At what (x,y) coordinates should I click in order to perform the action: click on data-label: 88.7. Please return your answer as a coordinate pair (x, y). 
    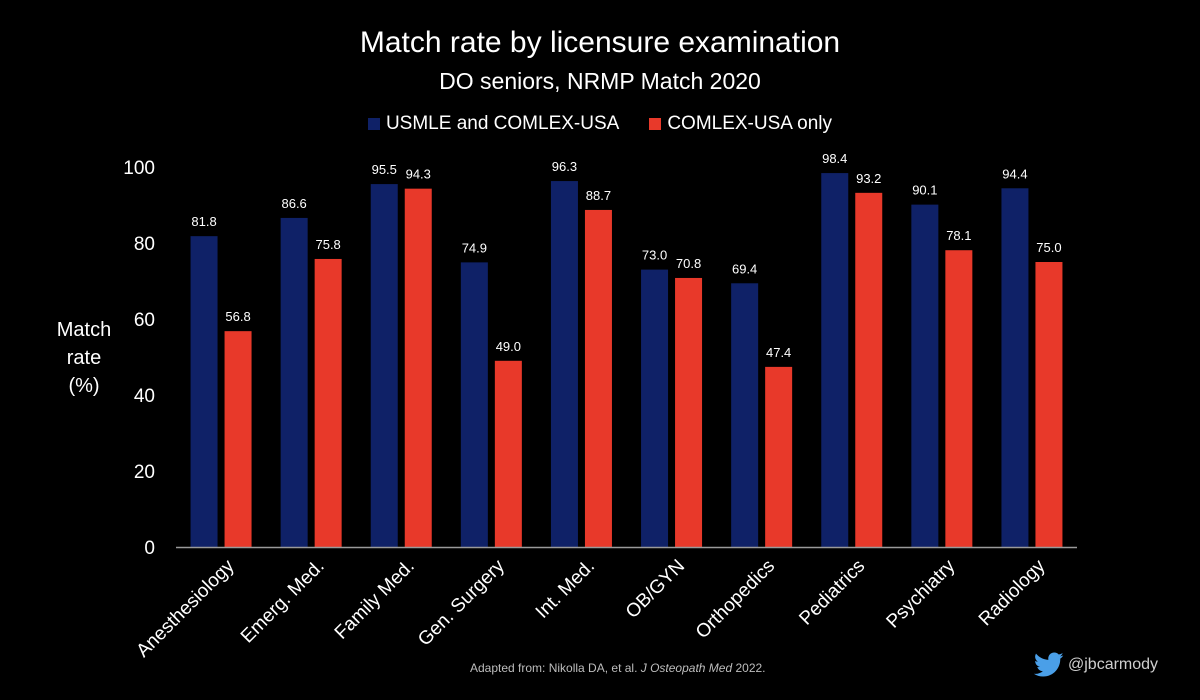
    Looking at the image, I should click on (598, 195).